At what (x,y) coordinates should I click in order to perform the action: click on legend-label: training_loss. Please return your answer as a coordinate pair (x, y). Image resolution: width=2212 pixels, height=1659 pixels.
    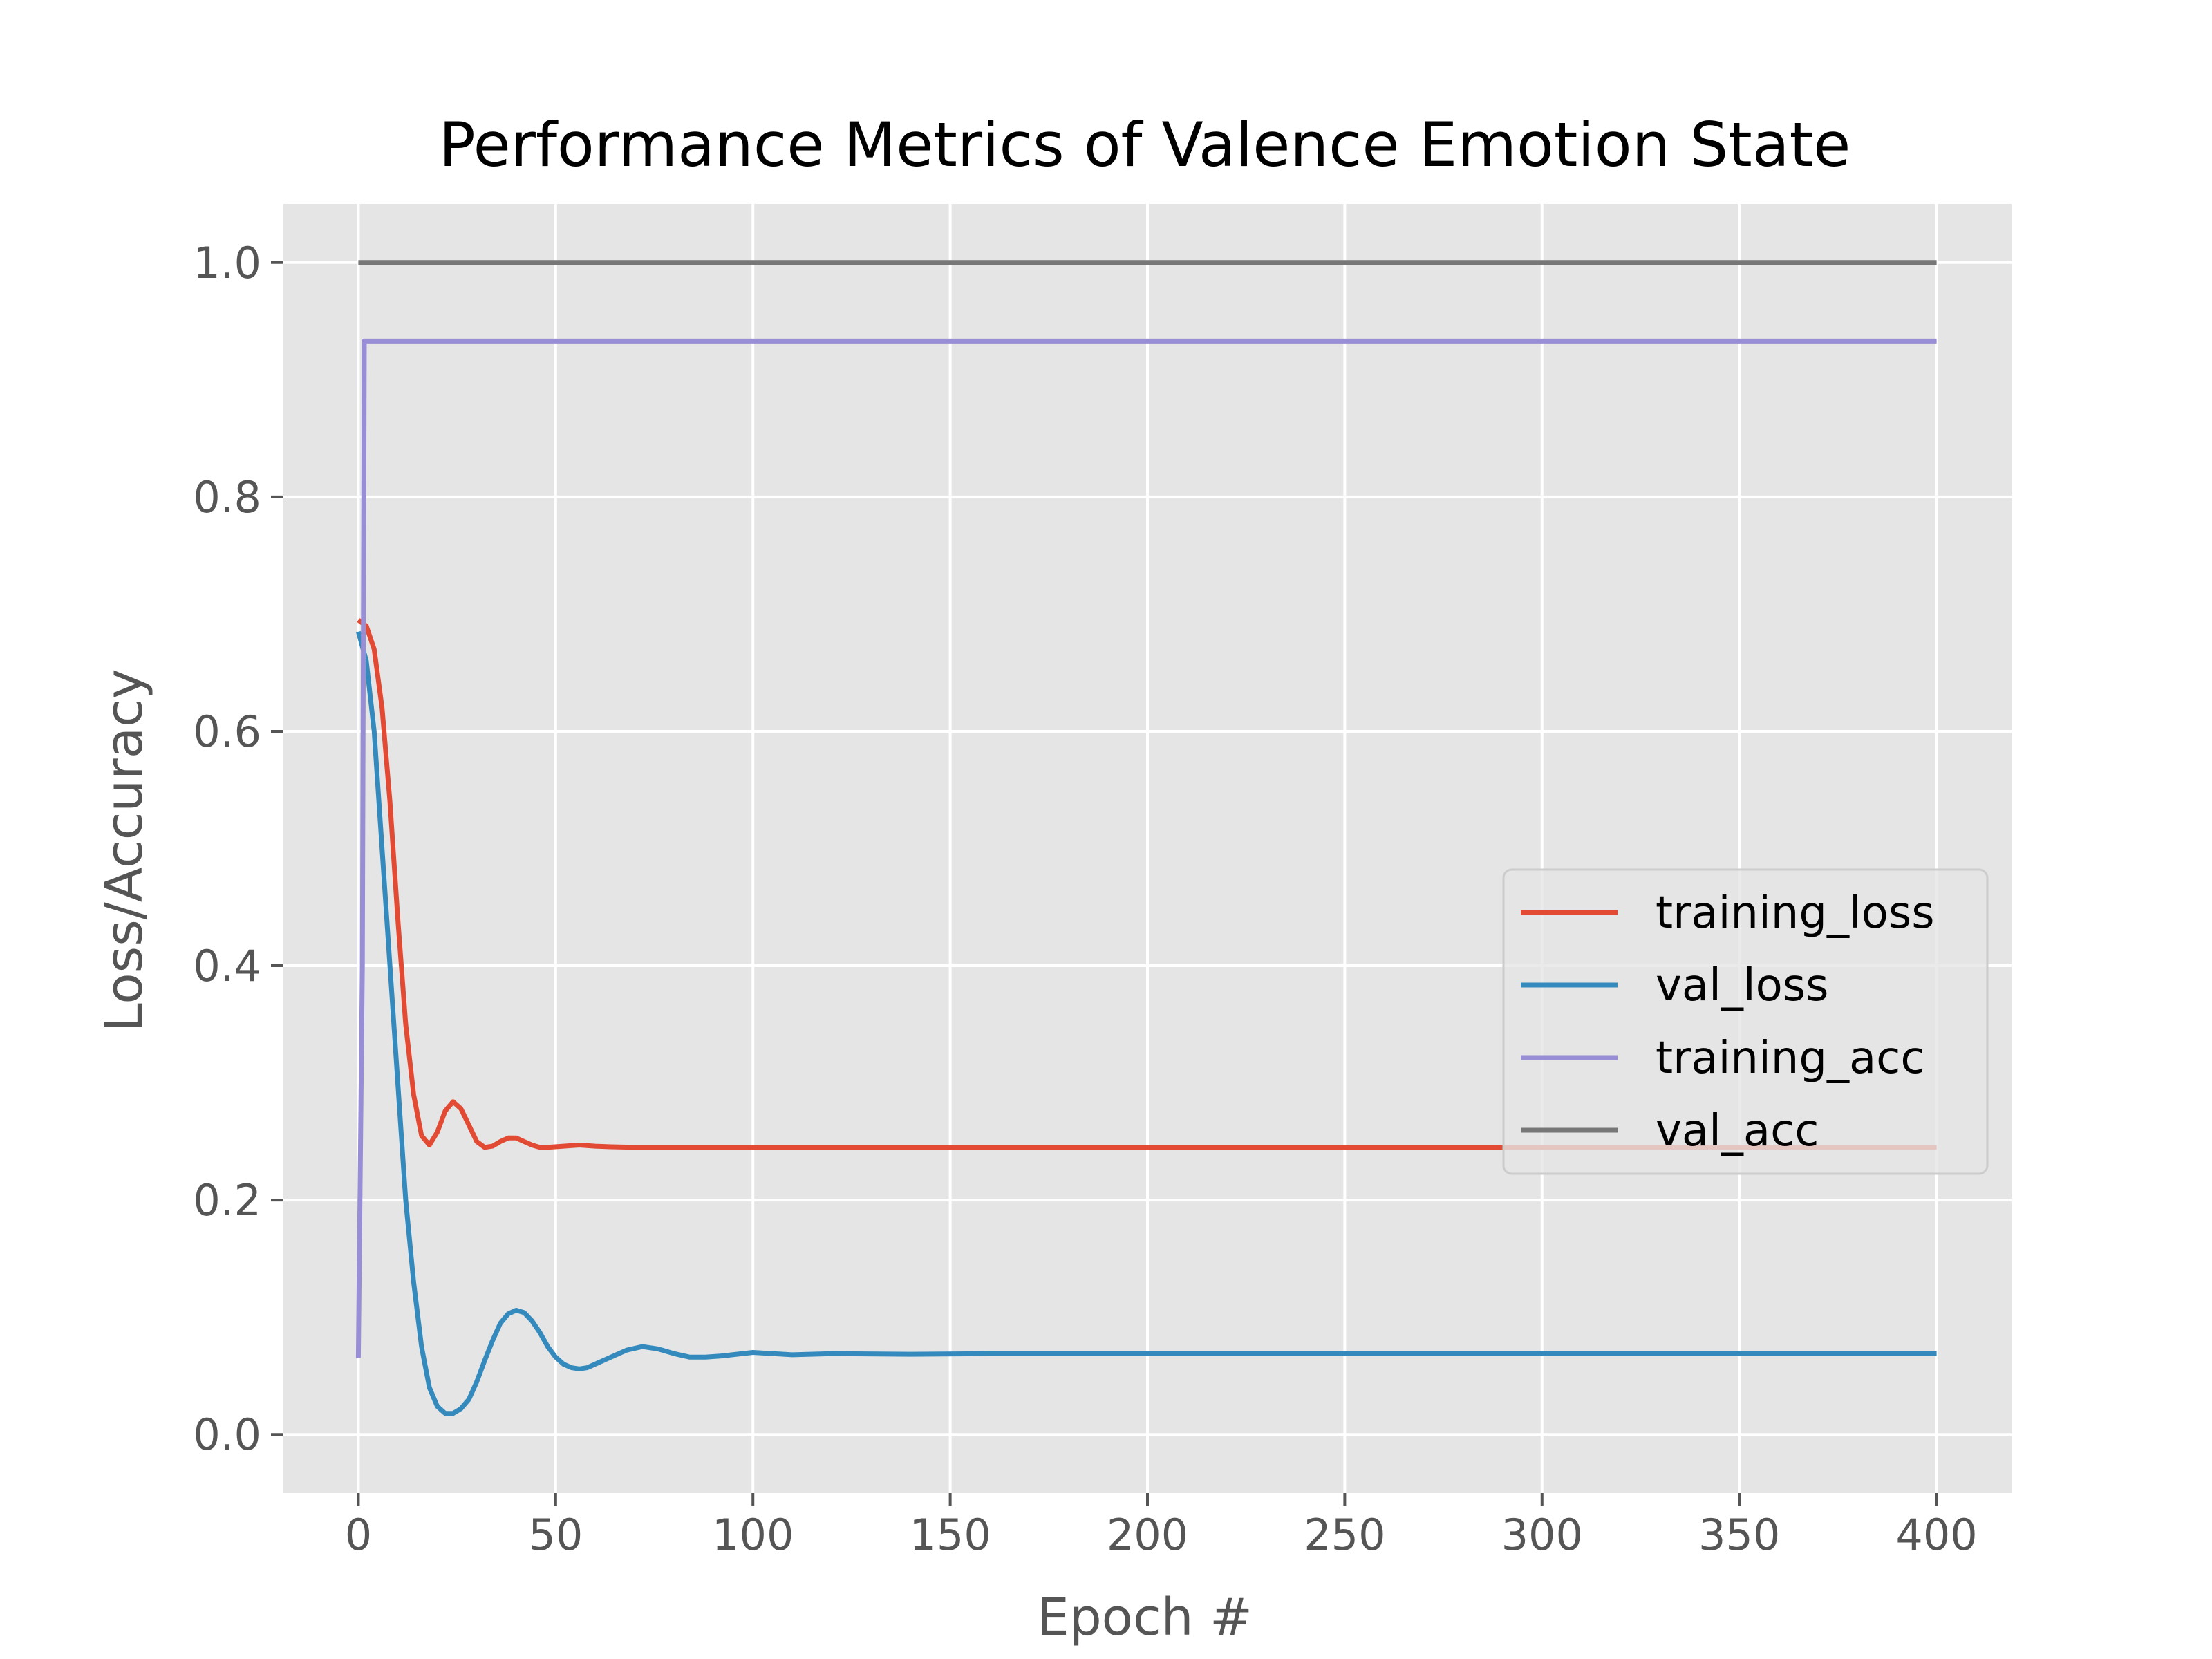
    Looking at the image, I should click on (1796, 913).